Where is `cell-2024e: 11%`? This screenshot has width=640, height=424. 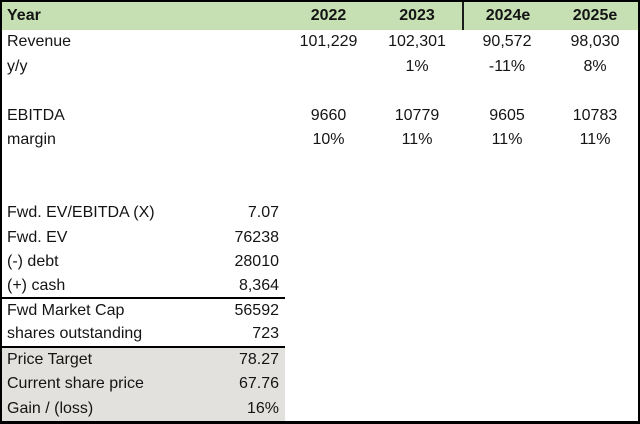
cell-2024e: 11% is located at coordinates (507, 139).